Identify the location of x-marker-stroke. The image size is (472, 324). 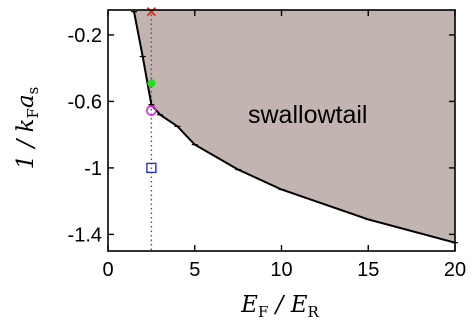
(151, 12).